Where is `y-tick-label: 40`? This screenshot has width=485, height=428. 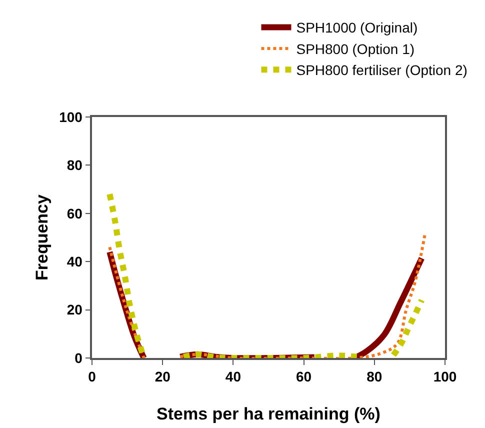 y-tick-label: 40 is located at coordinates (74, 262).